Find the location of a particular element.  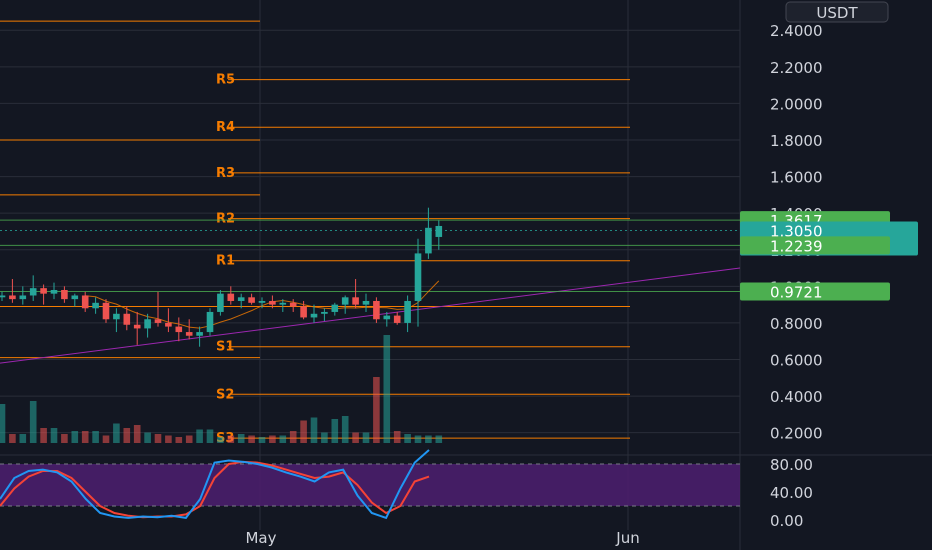

price-axis-tick: 2.2000 is located at coordinates (796, 68).